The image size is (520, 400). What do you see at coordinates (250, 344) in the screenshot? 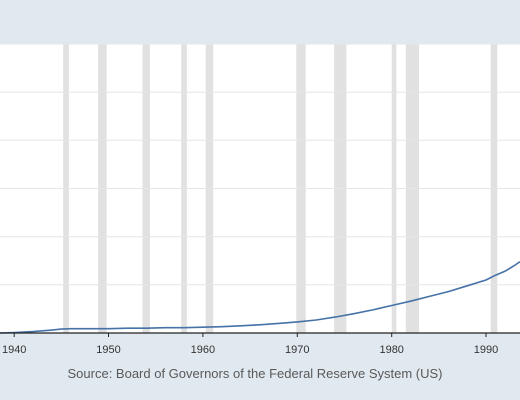
I see `x-axis-ticks: 1940 1950 1960 1970 1980 1990` at bounding box center [250, 344].